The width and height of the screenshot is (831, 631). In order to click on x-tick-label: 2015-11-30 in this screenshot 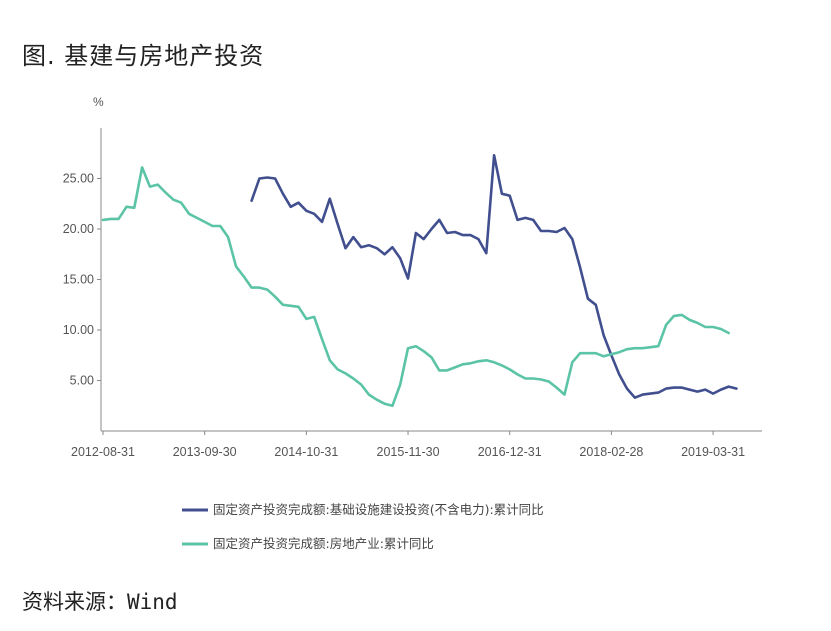, I will do `click(408, 452)`.